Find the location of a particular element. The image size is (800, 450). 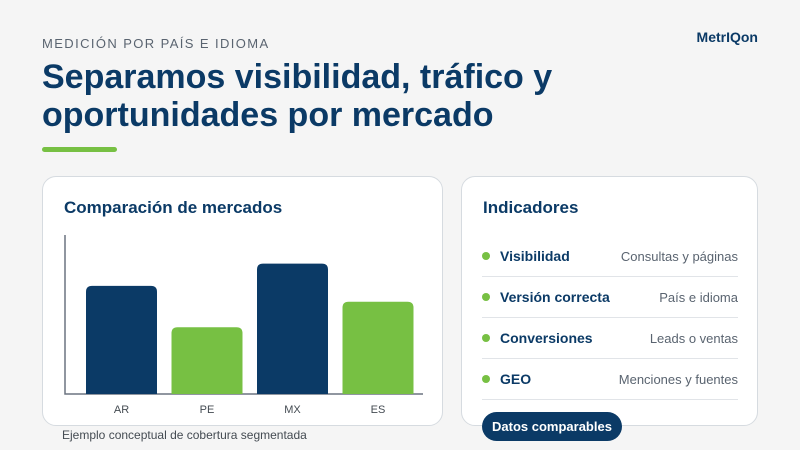

bar-pe is located at coordinates (207, 360).